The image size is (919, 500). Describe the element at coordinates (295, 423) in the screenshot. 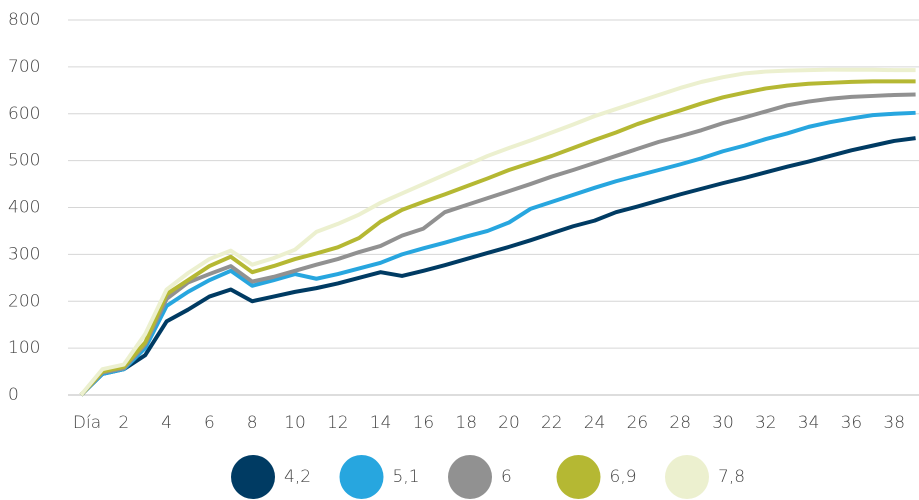

I see `x-tick-label: 10` at that location.